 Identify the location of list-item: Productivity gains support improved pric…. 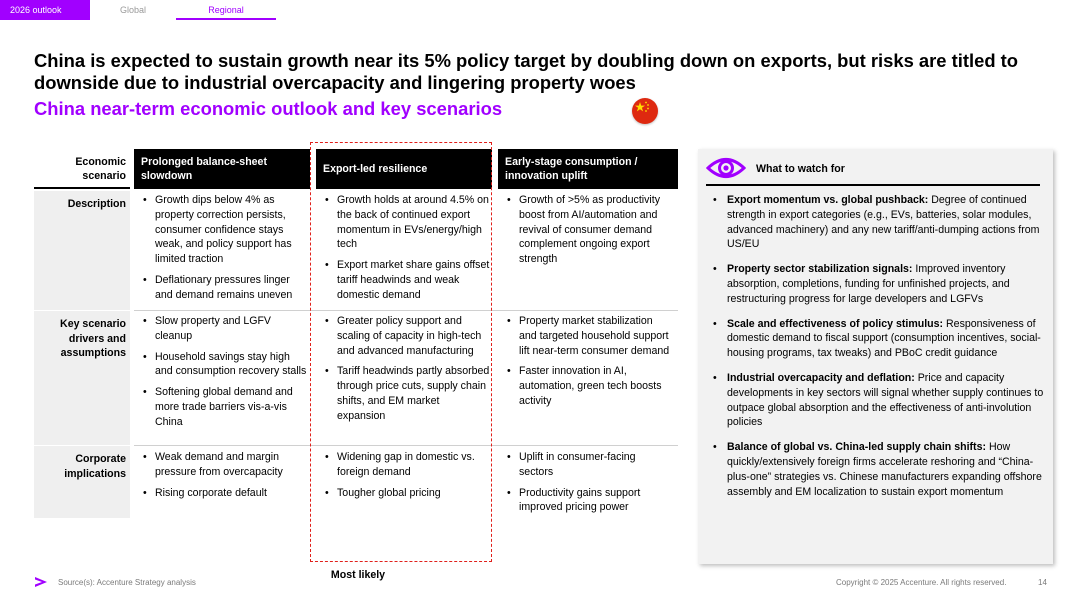
(589, 501).